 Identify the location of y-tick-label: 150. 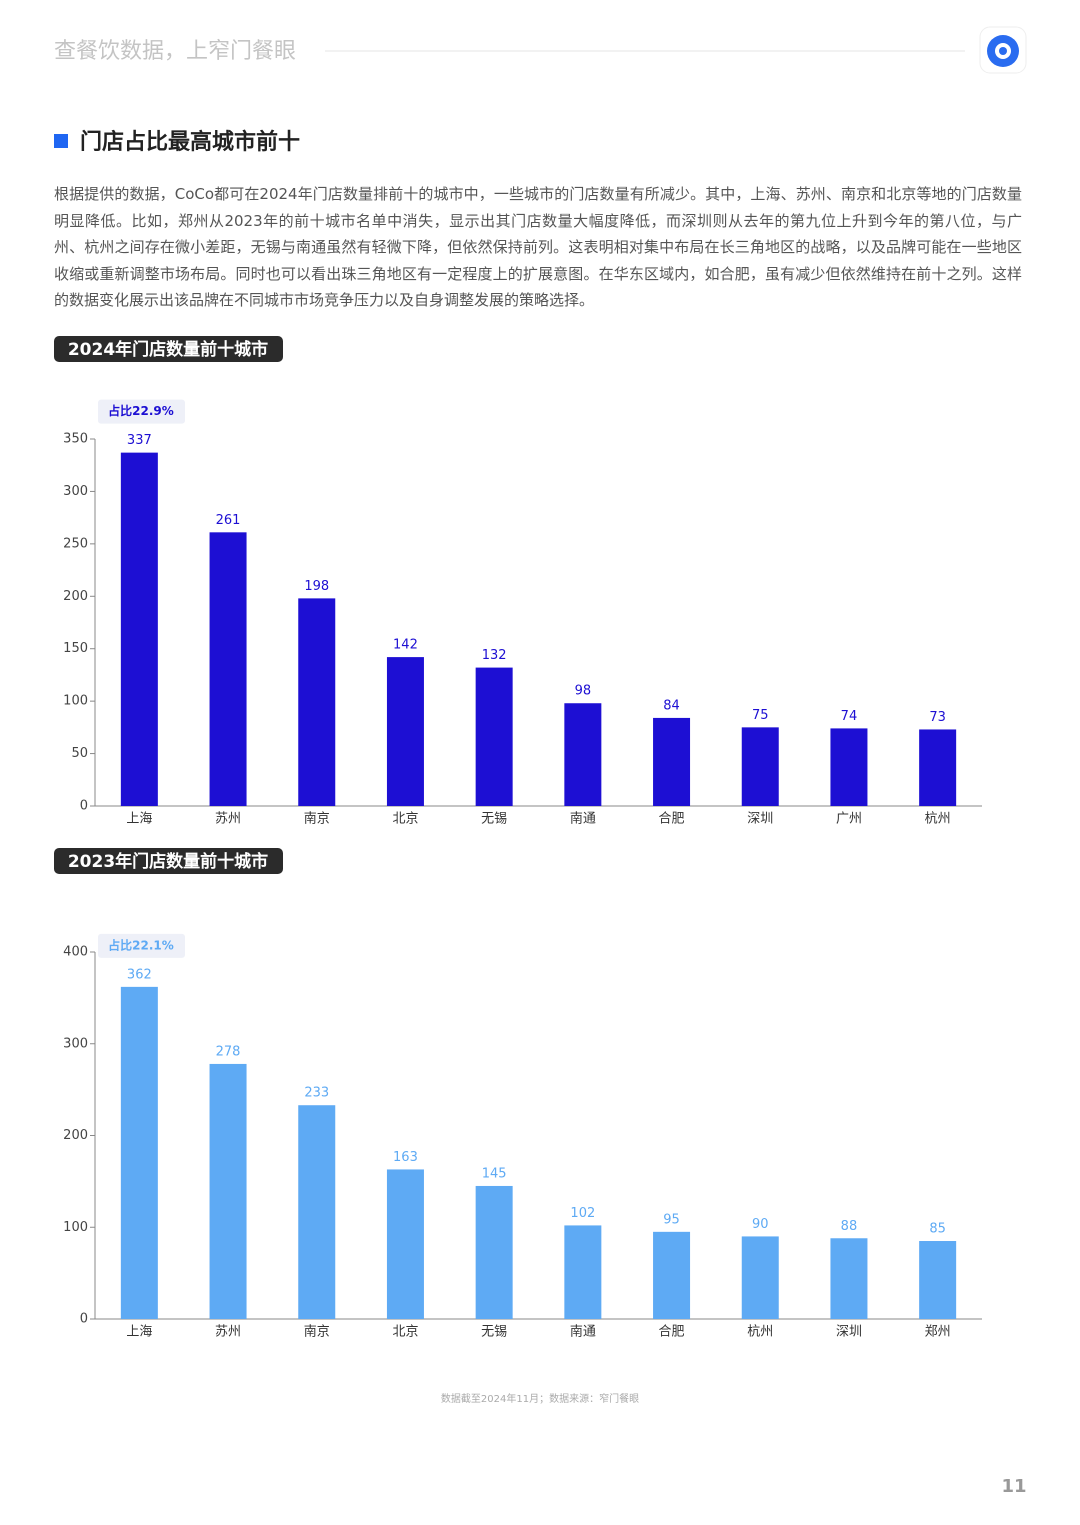
(75, 648).